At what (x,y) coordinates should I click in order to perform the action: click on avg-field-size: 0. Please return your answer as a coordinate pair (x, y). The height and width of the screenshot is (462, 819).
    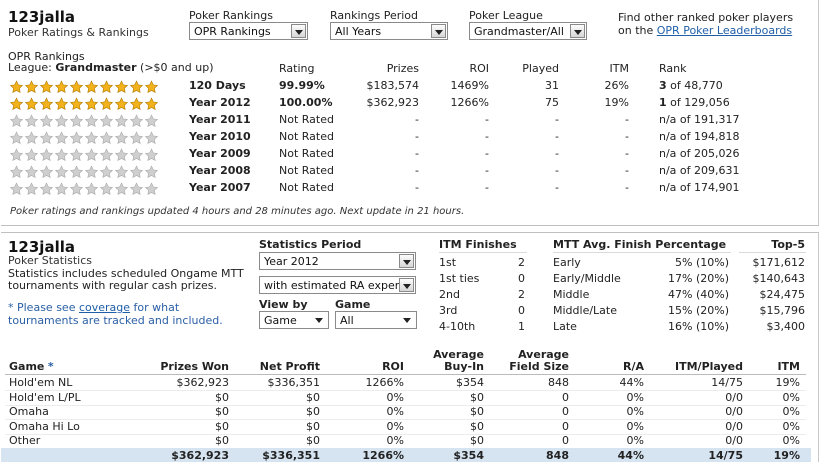
    Looking at the image, I should click on (565, 397).